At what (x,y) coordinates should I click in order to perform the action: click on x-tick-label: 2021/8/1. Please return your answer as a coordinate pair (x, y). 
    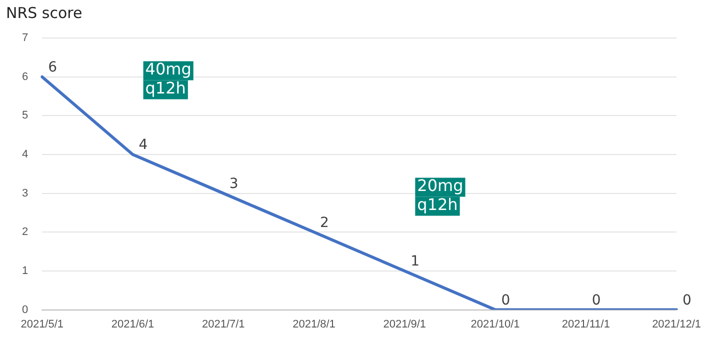
    Looking at the image, I should click on (314, 324).